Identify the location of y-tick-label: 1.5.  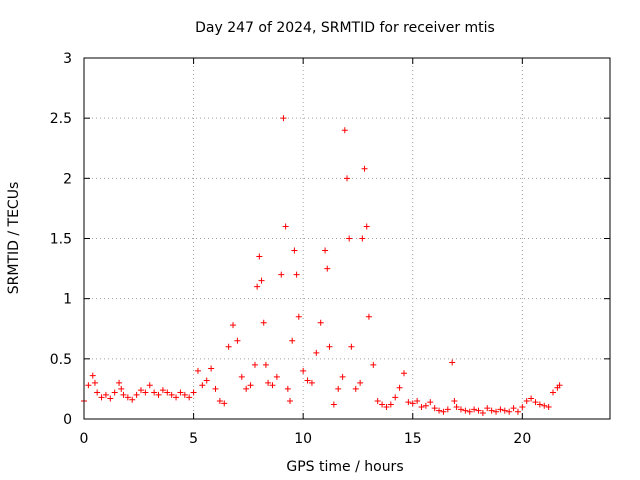
(61, 240).